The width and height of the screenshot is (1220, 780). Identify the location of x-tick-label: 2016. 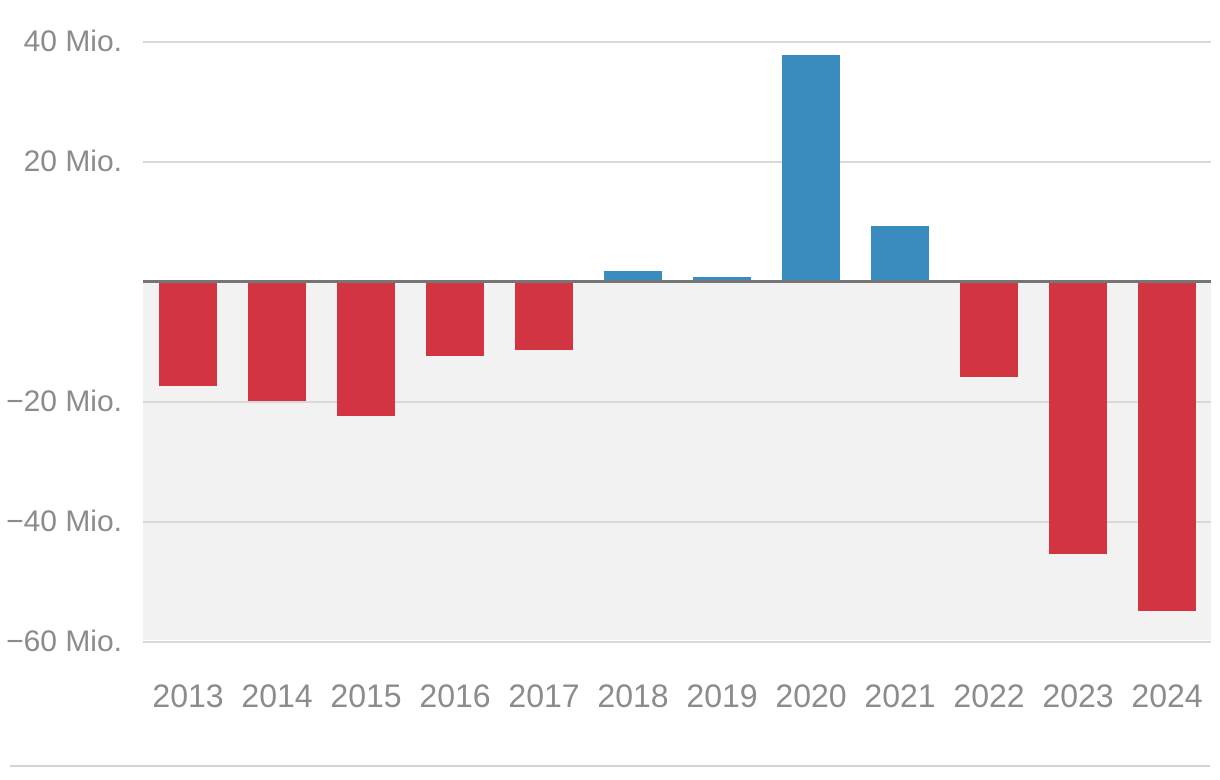
(455, 696).